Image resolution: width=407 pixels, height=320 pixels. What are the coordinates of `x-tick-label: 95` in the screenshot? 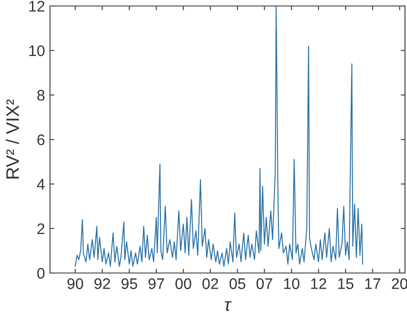 It's located at (130, 284).